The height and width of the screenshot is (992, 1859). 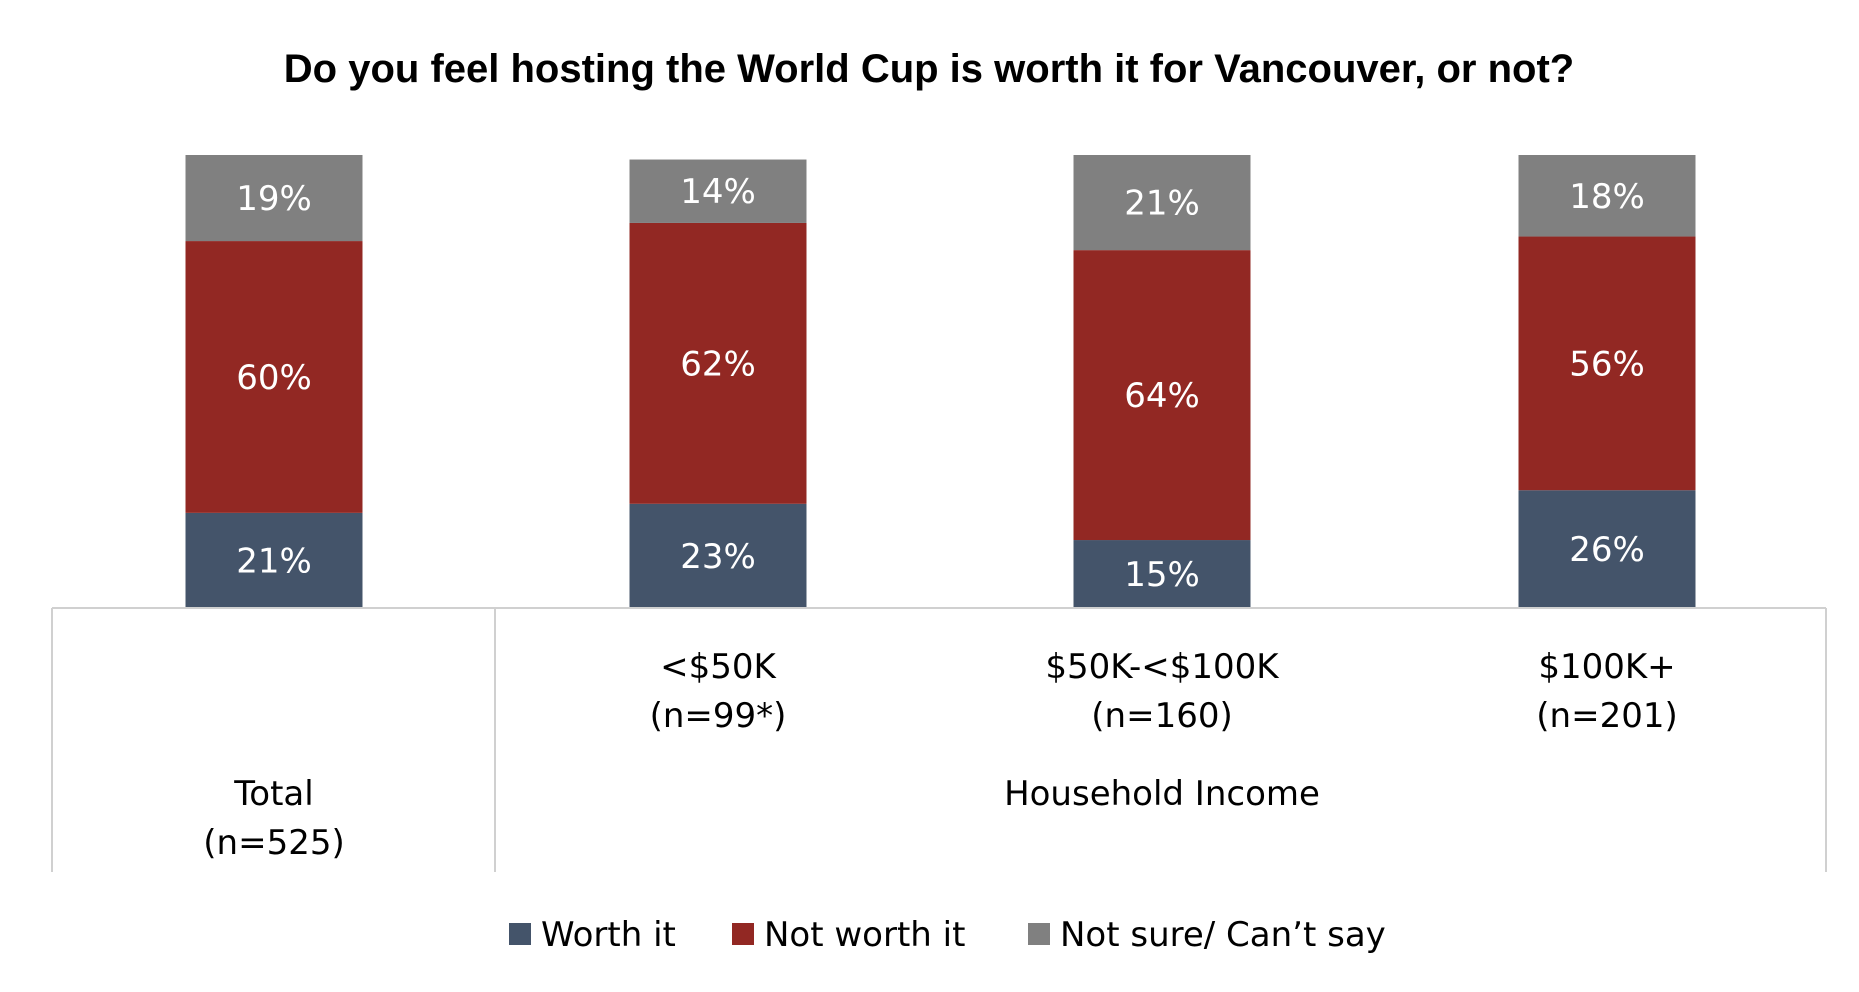 I want to click on data-label: 62%, so click(x=718, y=364).